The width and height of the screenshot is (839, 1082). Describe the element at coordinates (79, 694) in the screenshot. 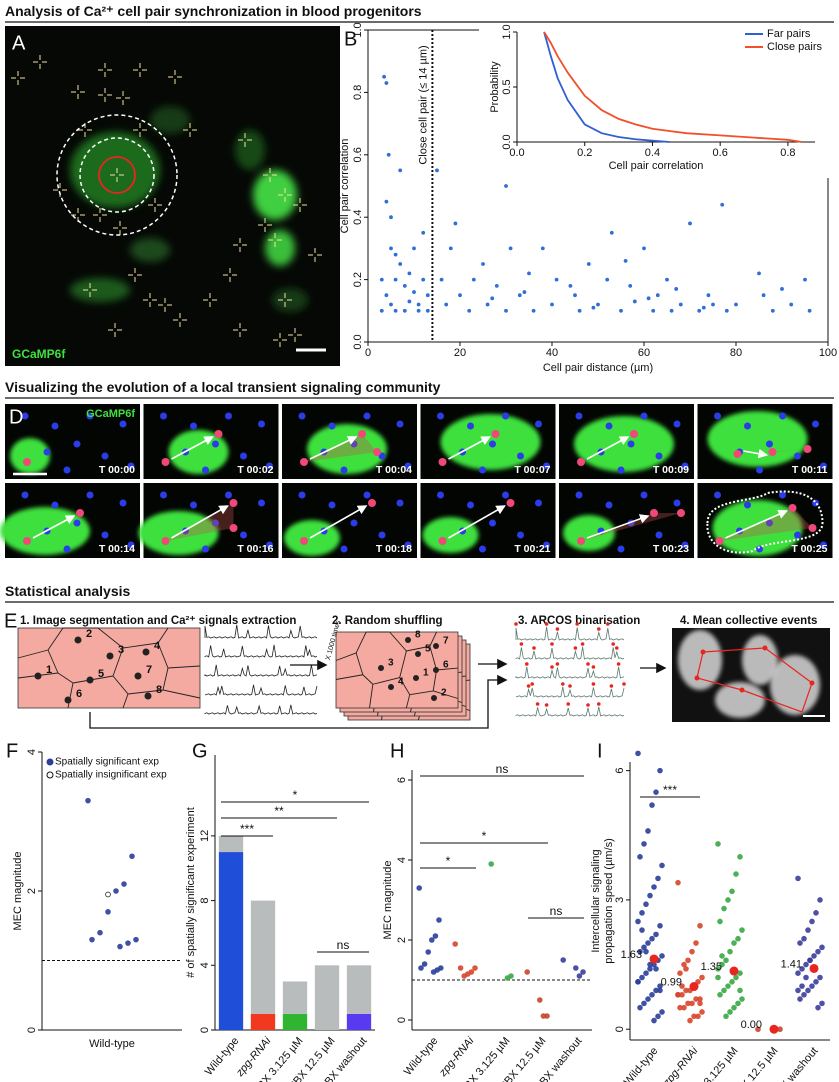

I see `cell-id: 6` at that location.